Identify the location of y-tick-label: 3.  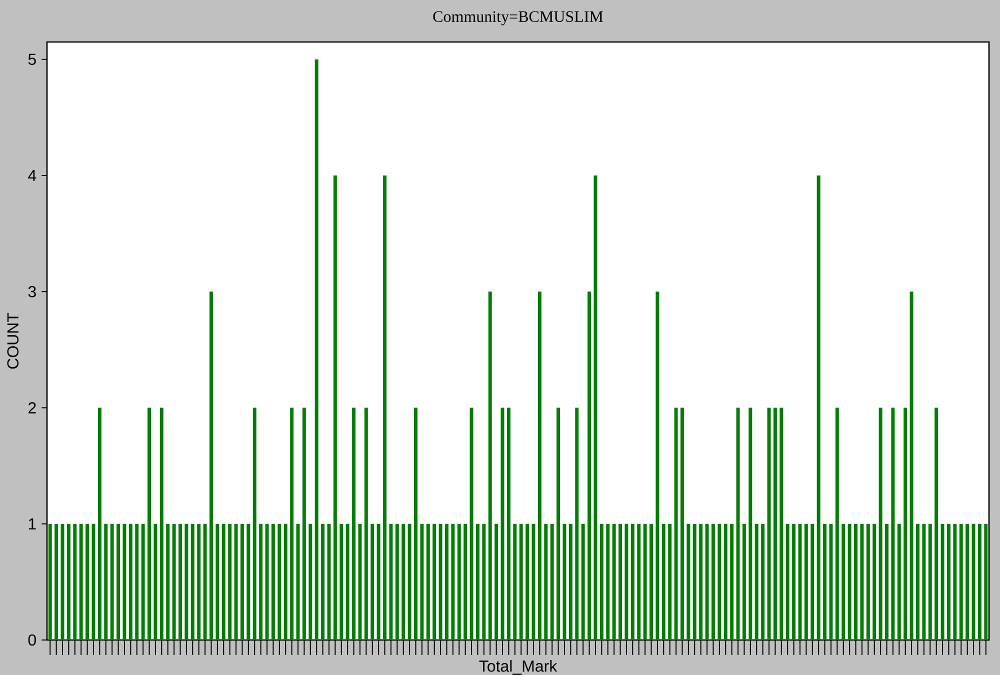
(32, 292).